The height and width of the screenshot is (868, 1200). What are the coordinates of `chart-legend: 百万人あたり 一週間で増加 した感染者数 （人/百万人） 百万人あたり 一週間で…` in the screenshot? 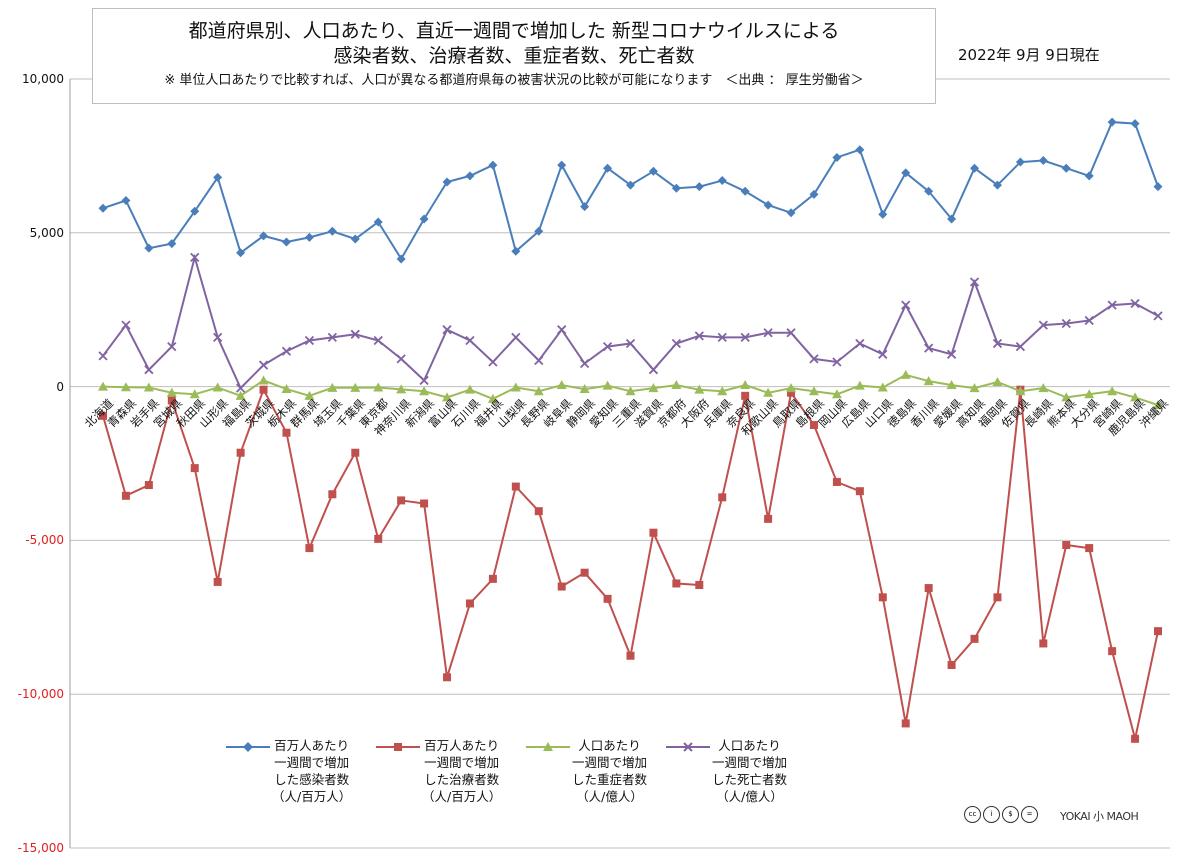 It's located at (526, 777).